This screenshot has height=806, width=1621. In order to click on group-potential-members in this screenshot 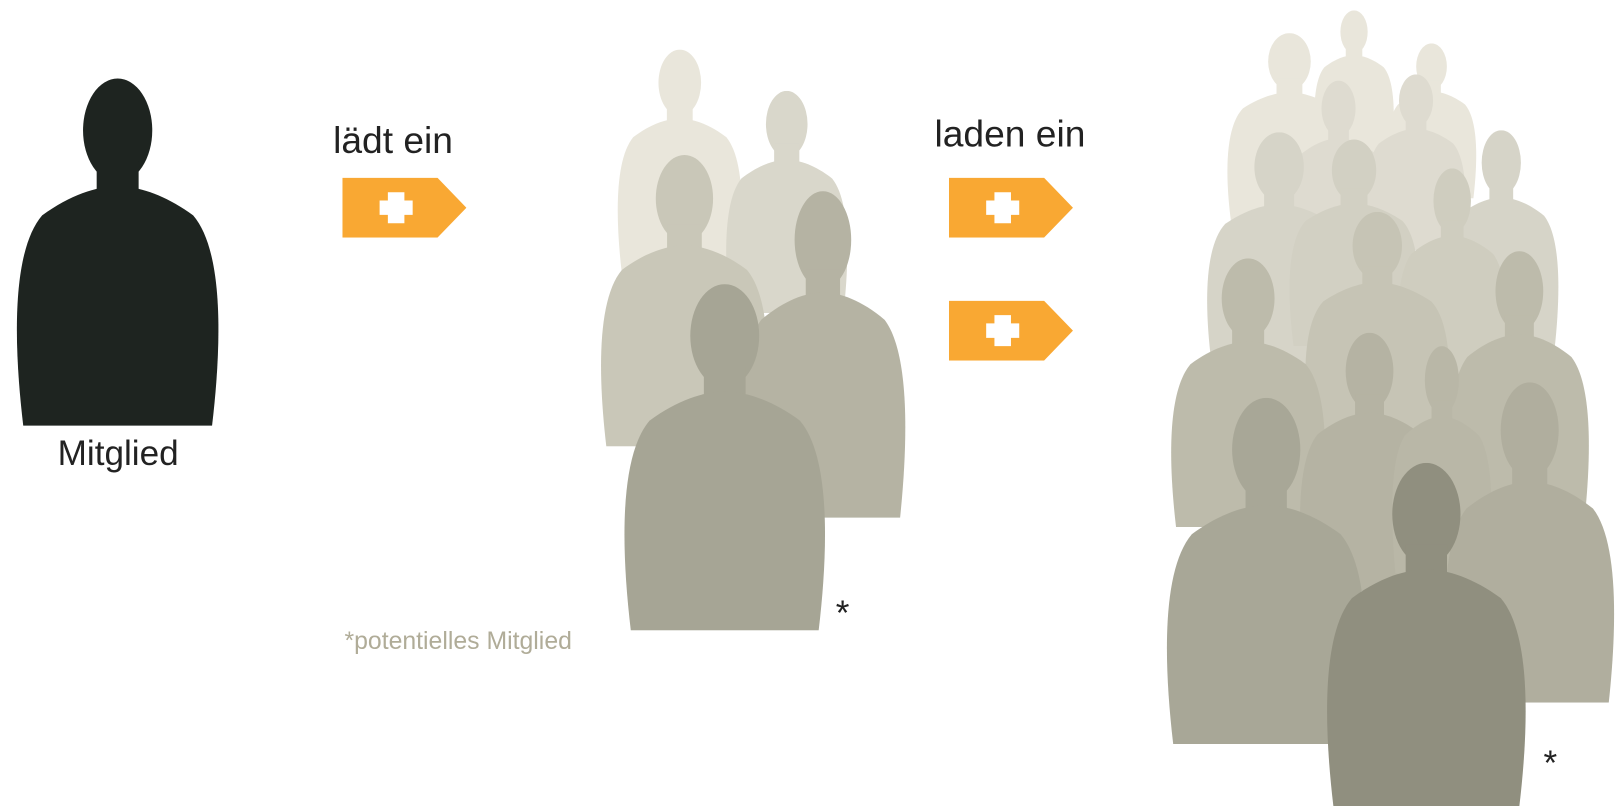, I will do `click(753, 340)`.